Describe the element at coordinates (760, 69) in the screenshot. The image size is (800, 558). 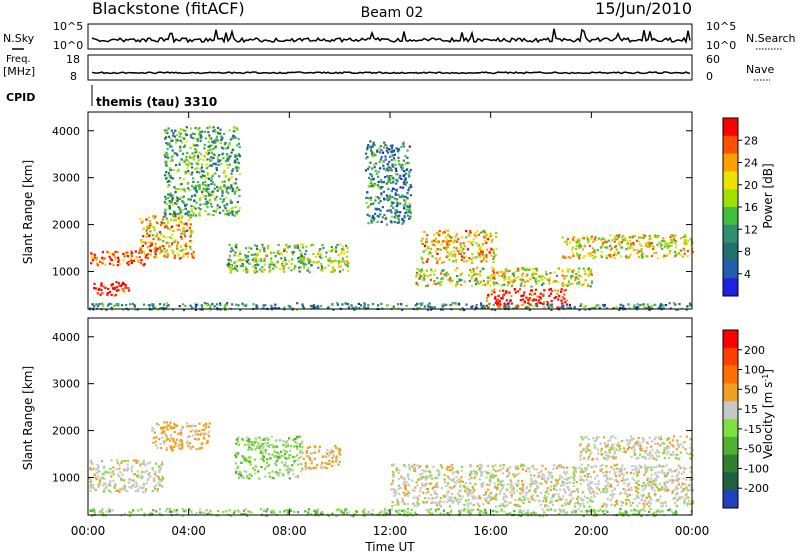
I see `nave-label: Nave` at that location.